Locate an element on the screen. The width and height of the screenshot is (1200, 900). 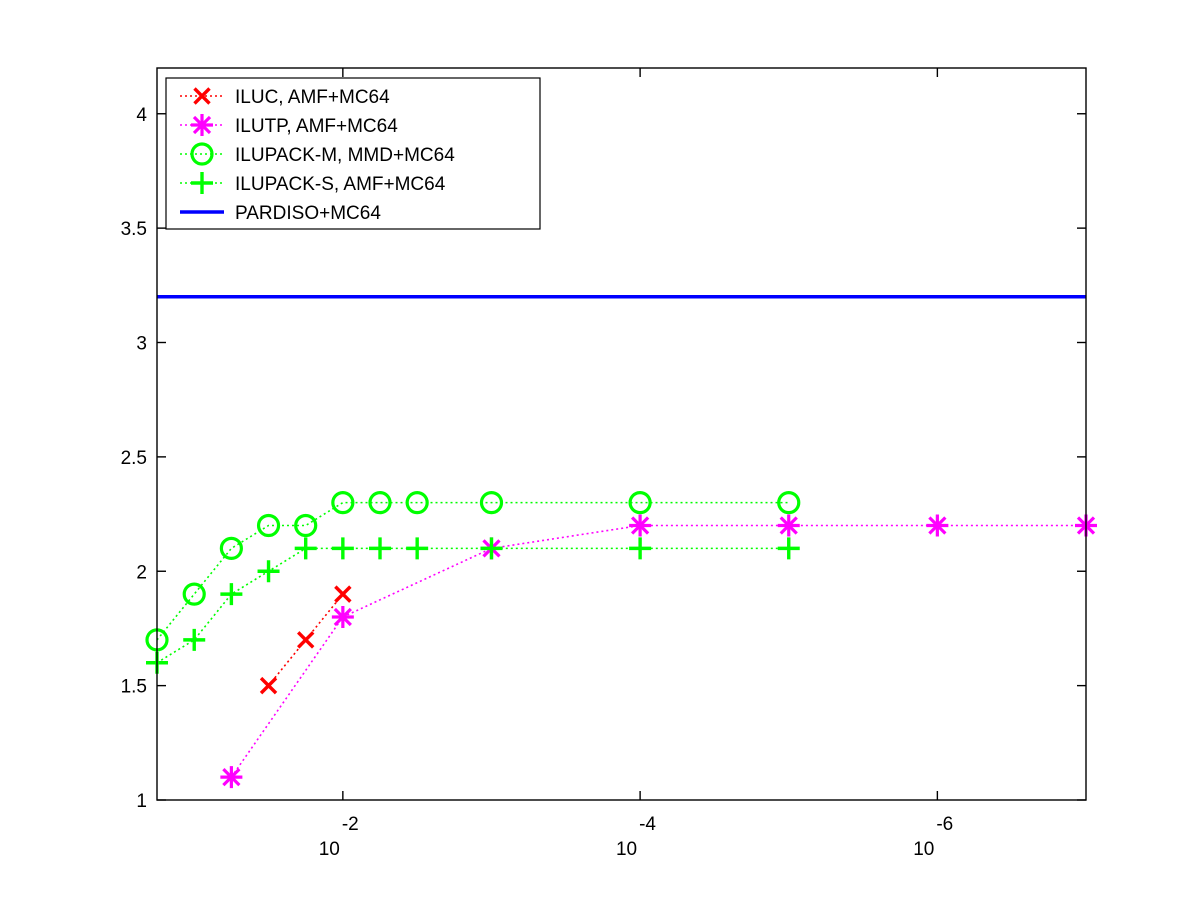
legend-item: ILUPACK-M, MMD+MC64 is located at coordinates (317, 154).